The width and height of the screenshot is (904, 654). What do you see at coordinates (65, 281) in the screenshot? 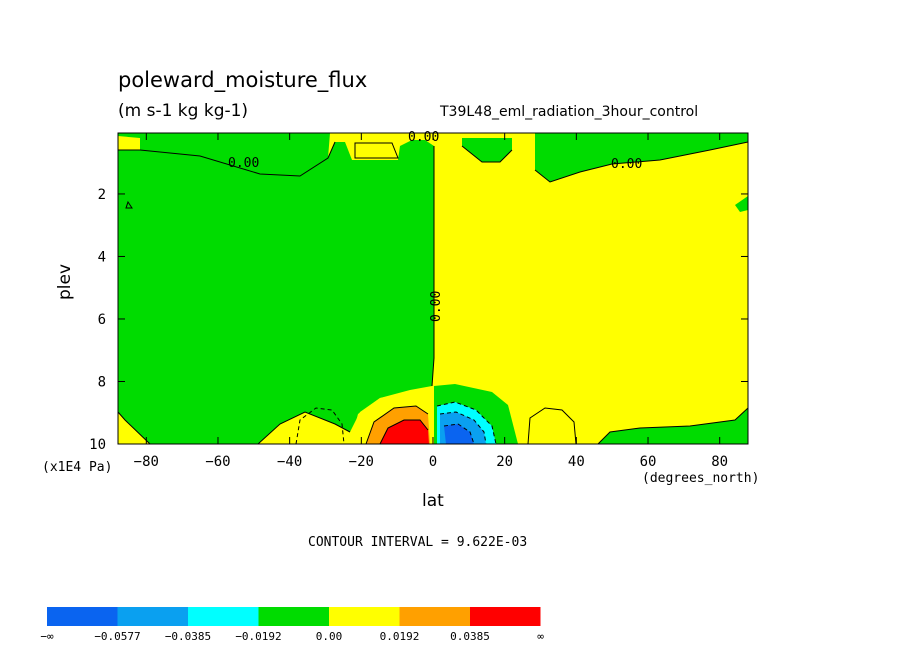
I see `y-axis-label: plev` at bounding box center [65, 281].